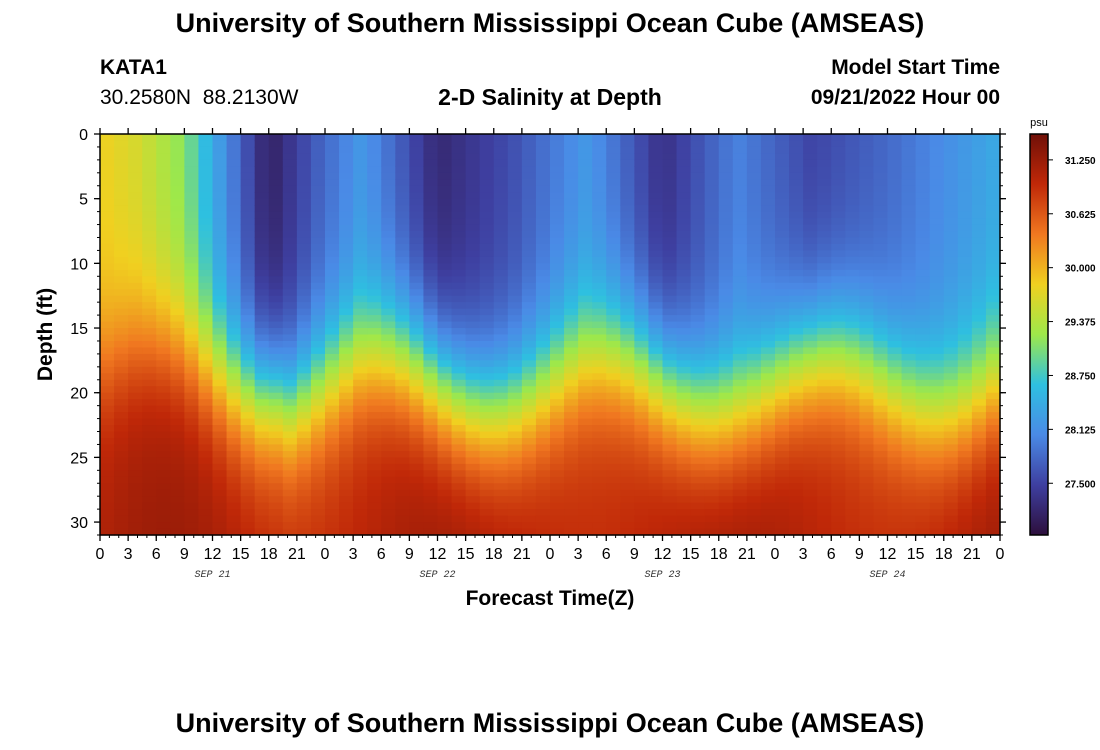 The image size is (1100, 750). What do you see at coordinates (1080, 323) in the screenshot?
I see `colorbar-tick-label: 29.375` at bounding box center [1080, 323].